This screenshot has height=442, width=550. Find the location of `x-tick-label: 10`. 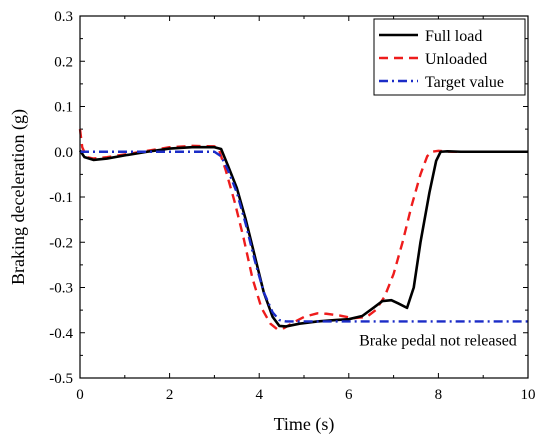

x-tick-label: 10 is located at coordinates (528, 395).